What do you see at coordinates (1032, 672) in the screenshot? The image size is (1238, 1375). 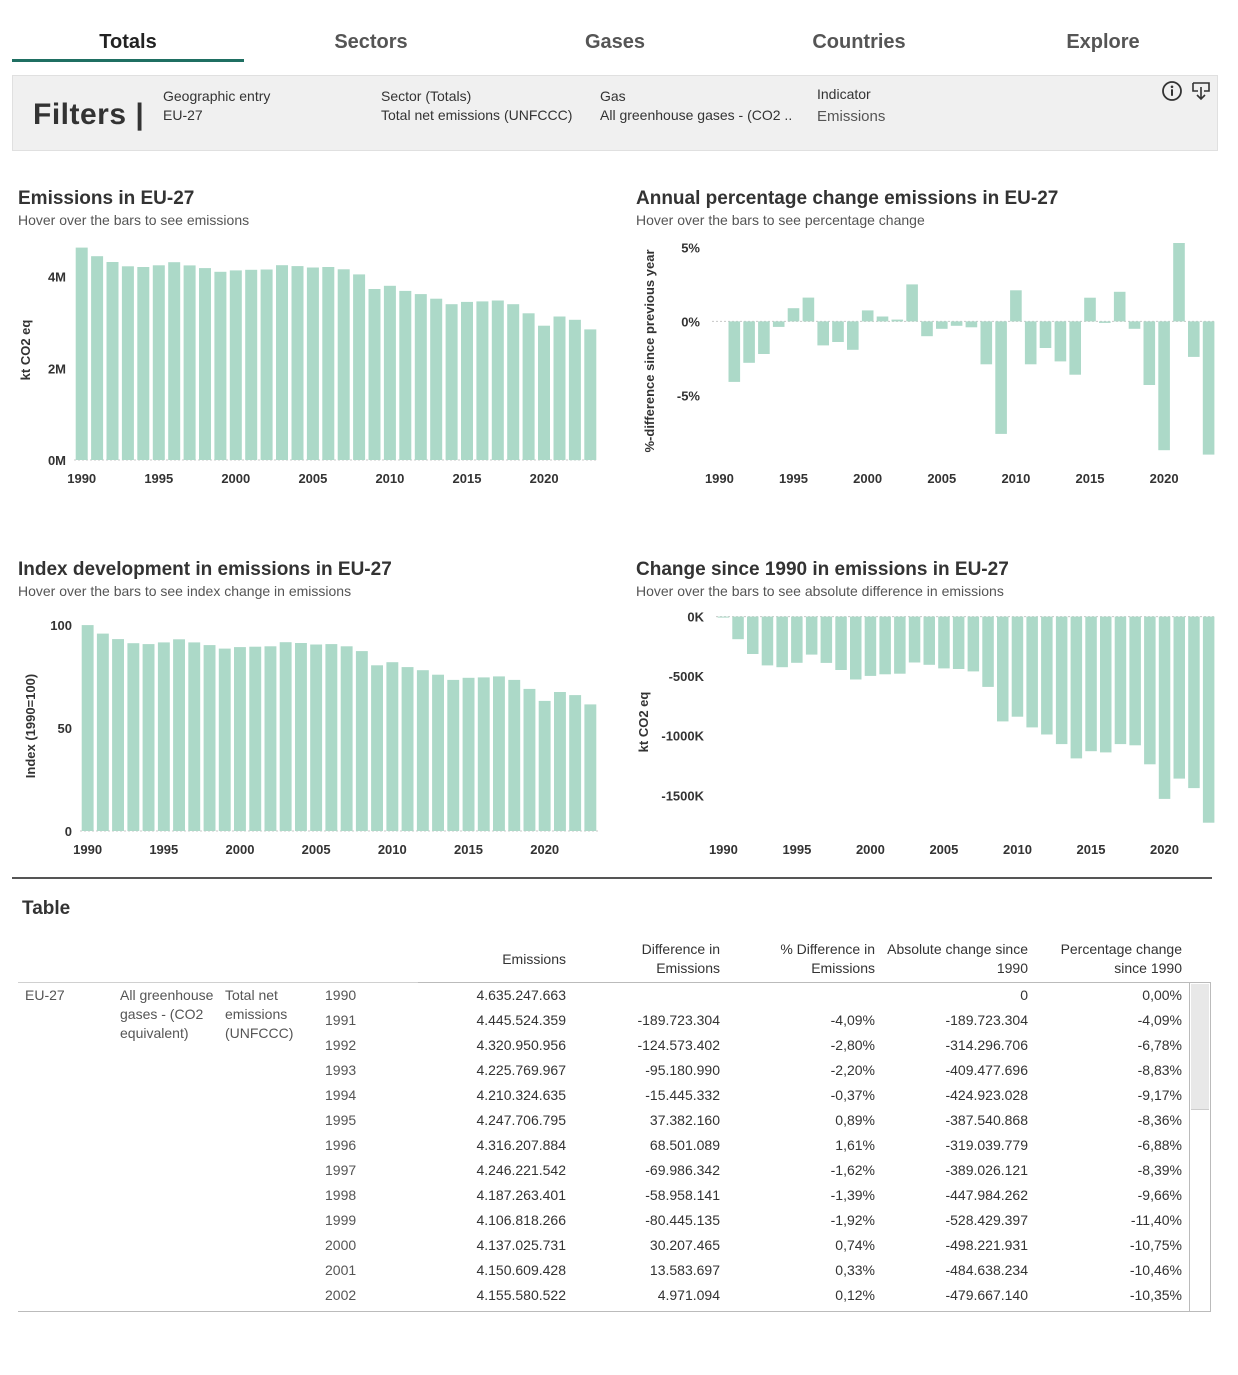 I see `bar-2011` at bounding box center [1032, 672].